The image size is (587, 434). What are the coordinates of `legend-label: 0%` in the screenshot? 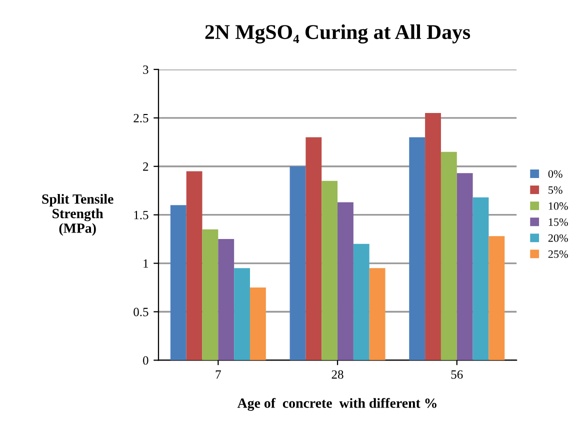 It's located at (555, 174).